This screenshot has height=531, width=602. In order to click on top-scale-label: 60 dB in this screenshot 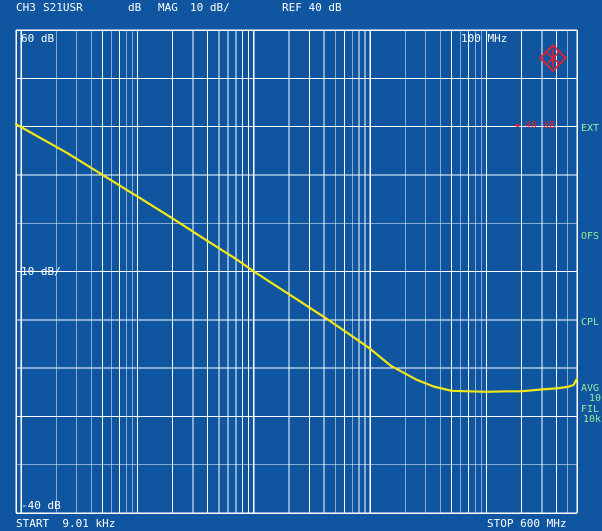, I will do `click(38, 38)`.